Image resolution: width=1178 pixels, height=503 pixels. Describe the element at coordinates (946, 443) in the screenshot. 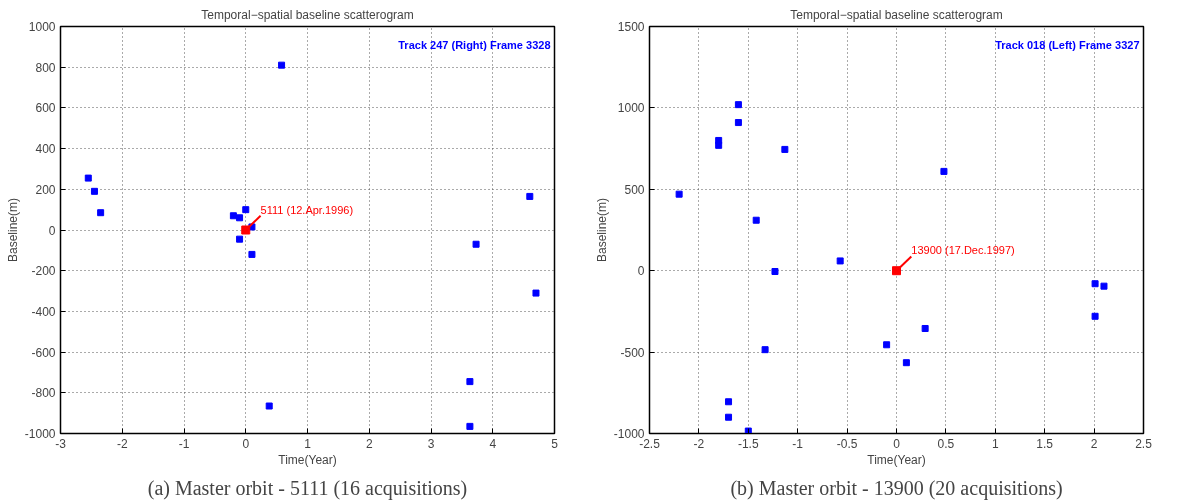

I see `x-tick-label: 0.5` at that location.